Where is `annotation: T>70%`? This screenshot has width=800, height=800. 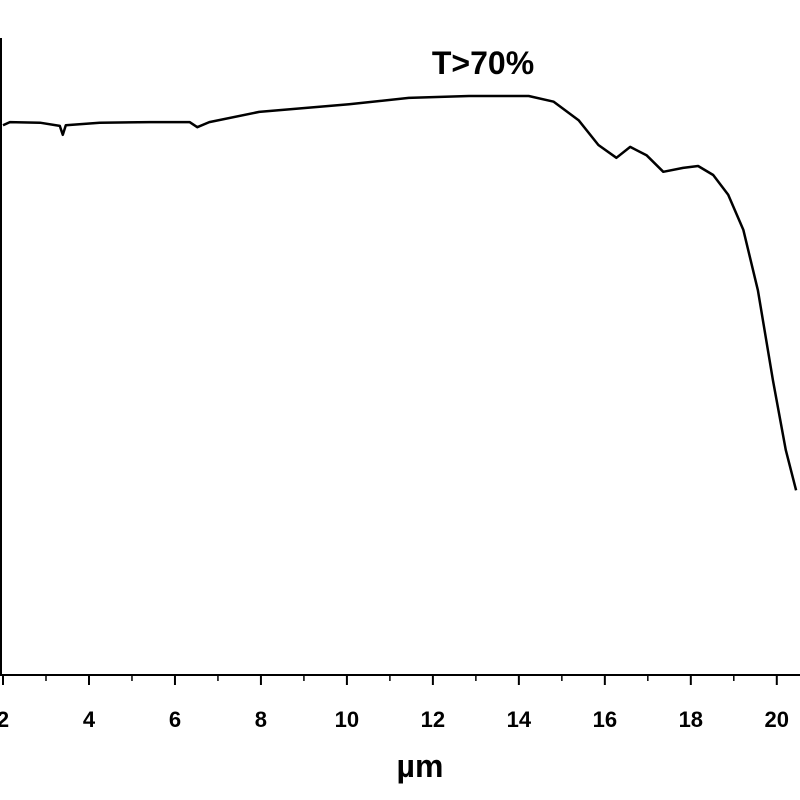 annotation: T>70% is located at coordinates (483, 63).